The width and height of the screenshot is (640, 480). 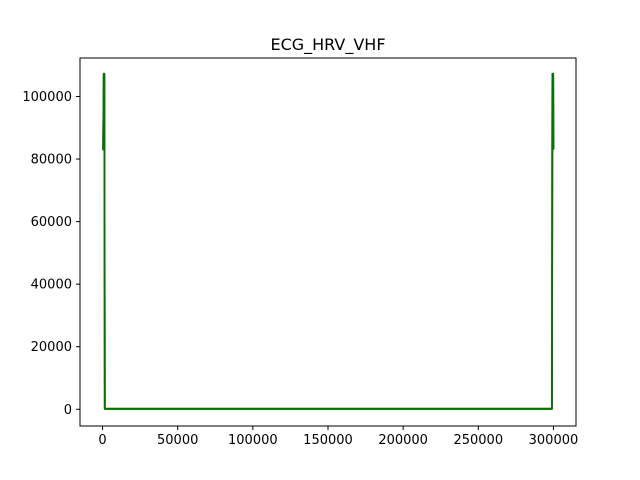 What do you see at coordinates (328, 440) in the screenshot?
I see `x-tick-label: 150000` at bounding box center [328, 440].